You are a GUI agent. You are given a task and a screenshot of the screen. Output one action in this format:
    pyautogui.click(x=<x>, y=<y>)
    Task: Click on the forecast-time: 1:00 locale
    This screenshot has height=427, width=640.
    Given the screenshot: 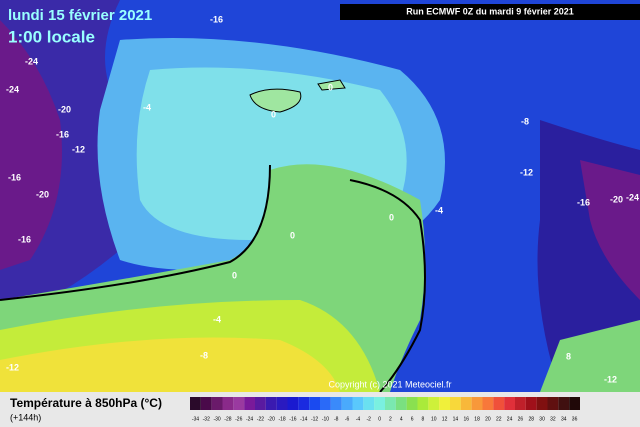 What is the action you would take?
    pyautogui.click(x=51, y=36)
    